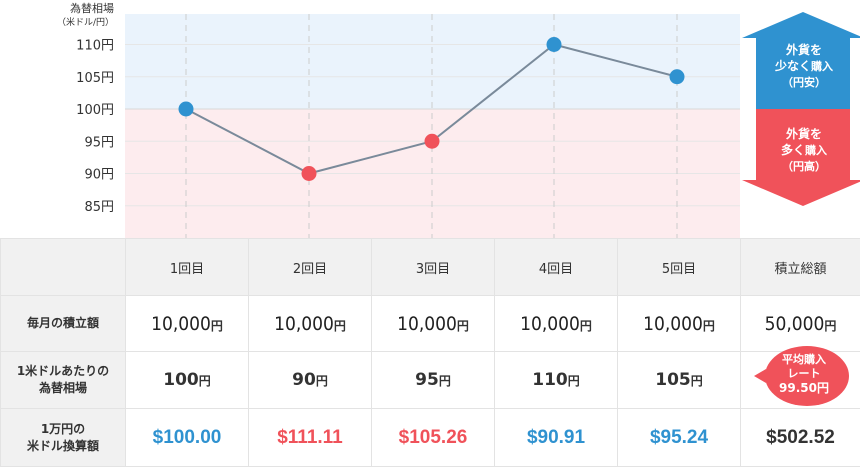 This screenshot has height=468, width=860. Describe the element at coordinates (63, 267) in the screenshot. I see `header-corner` at that location.